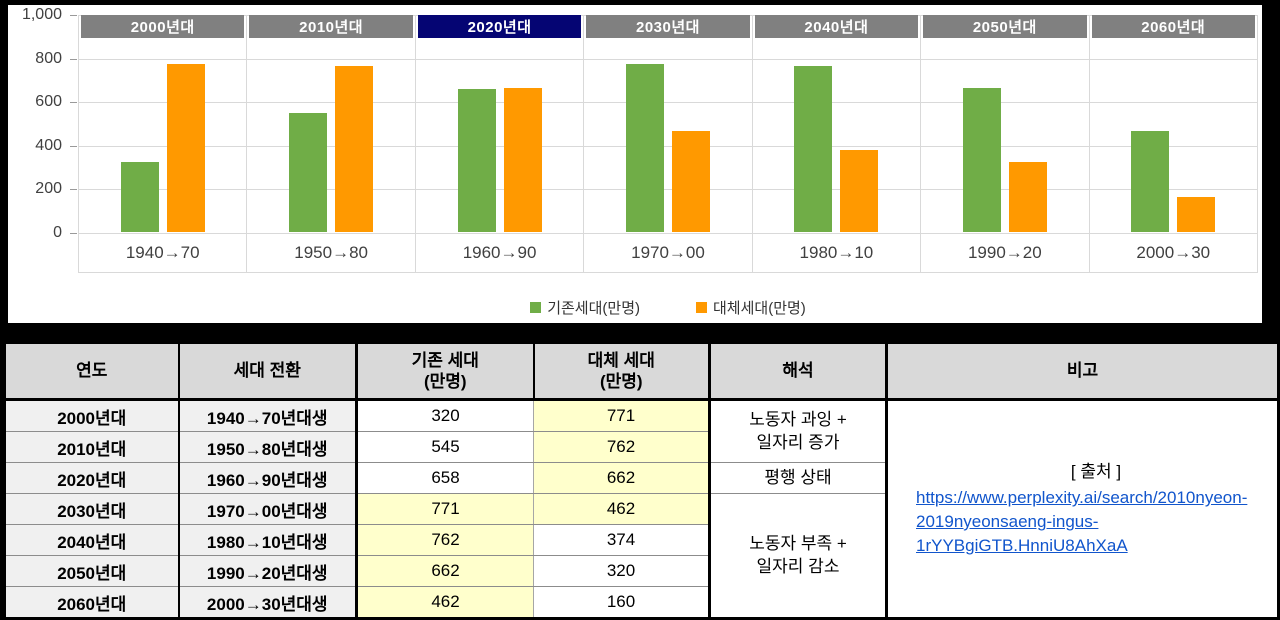 The width and height of the screenshot is (1280, 620). I want to click on x-axis-label: 1970→00, so click(668, 252).